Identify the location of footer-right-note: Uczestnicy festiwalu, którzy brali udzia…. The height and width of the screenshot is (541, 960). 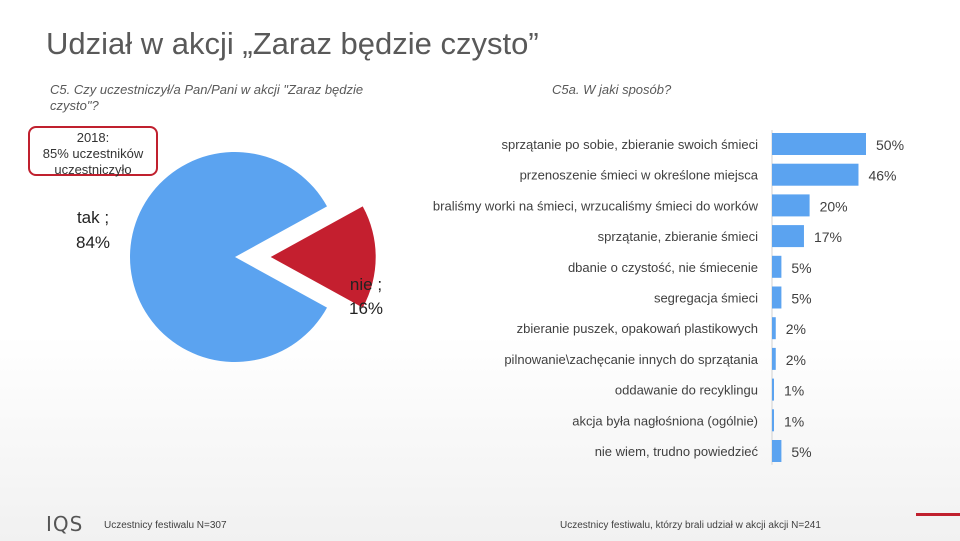
(690, 525).